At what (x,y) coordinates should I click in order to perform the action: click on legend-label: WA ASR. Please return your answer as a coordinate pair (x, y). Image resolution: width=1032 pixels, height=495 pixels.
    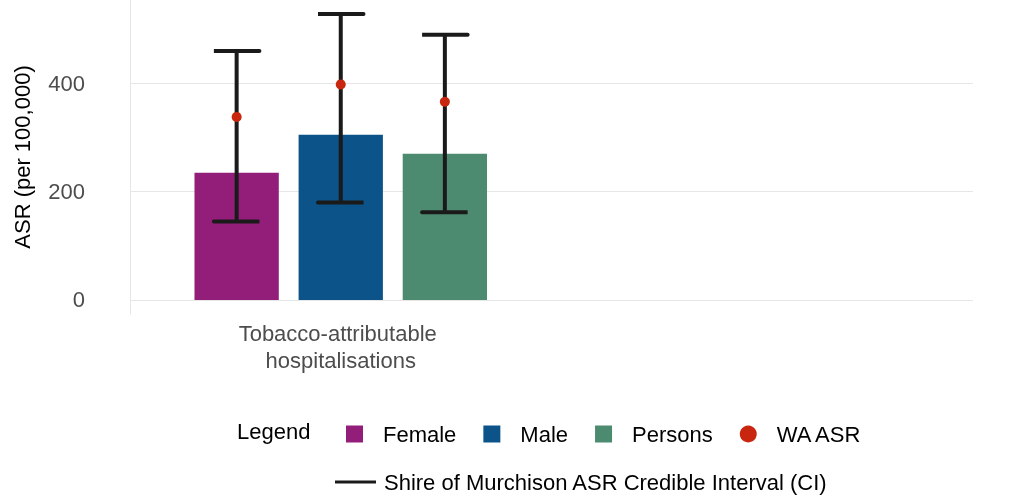
    Looking at the image, I should click on (818, 434).